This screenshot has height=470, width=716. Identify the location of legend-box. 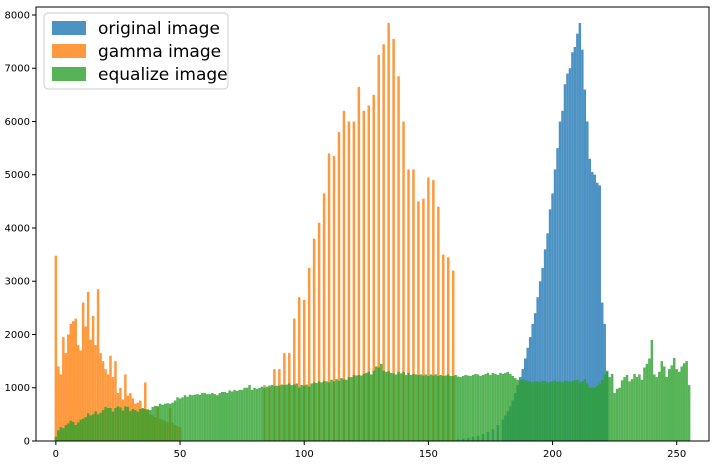
(136, 51).